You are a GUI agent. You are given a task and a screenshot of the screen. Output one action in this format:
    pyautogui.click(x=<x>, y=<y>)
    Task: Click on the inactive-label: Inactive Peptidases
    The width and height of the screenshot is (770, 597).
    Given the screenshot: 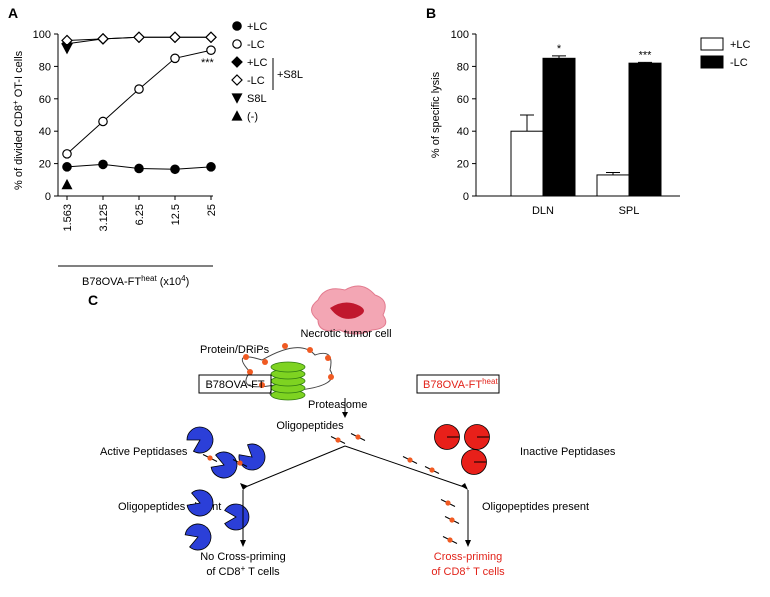 What is the action you would take?
    pyautogui.click(x=568, y=452)
    